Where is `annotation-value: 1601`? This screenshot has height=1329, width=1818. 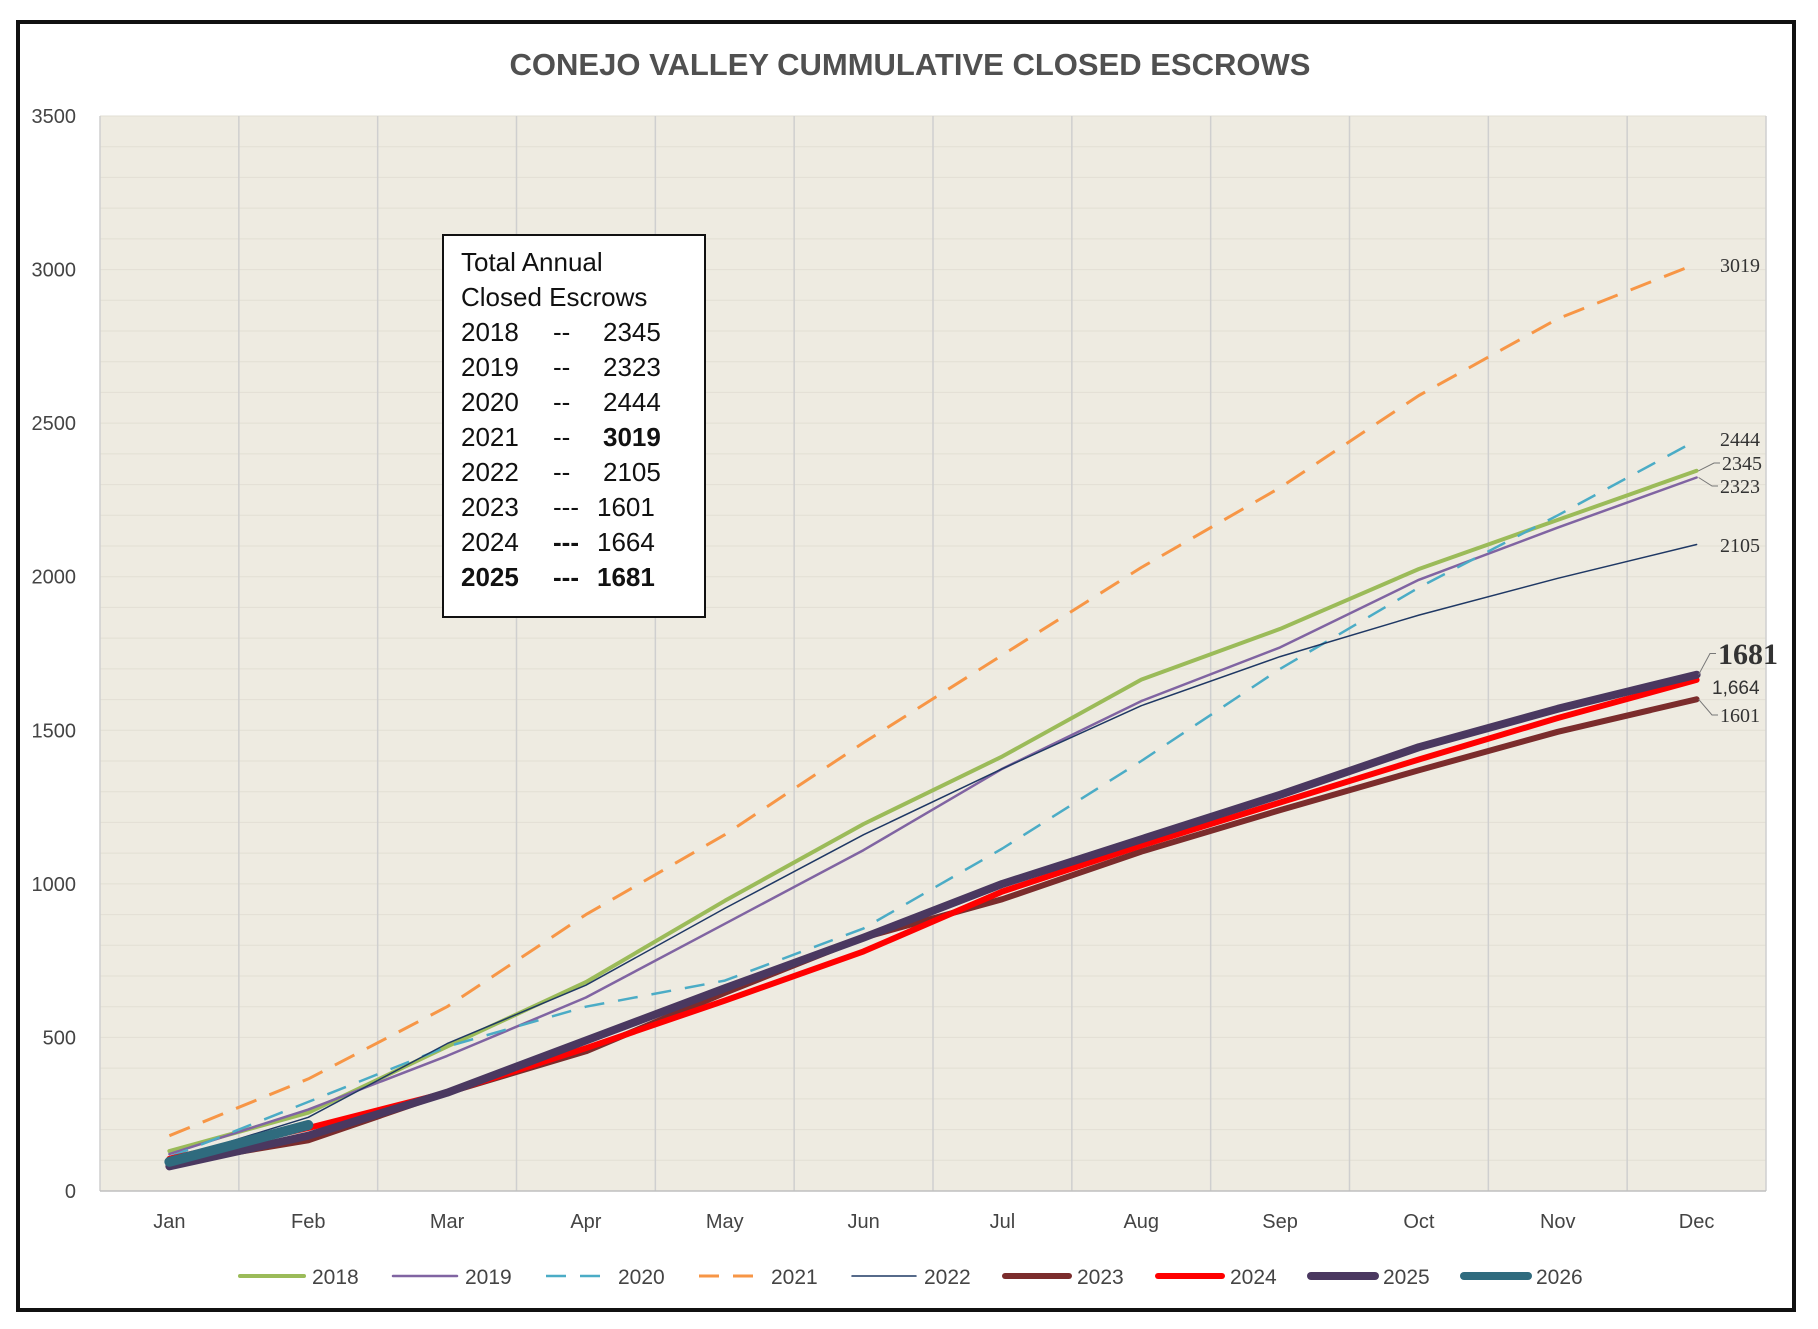
annotation-value: 1601 is located at coordinates (626, 507).